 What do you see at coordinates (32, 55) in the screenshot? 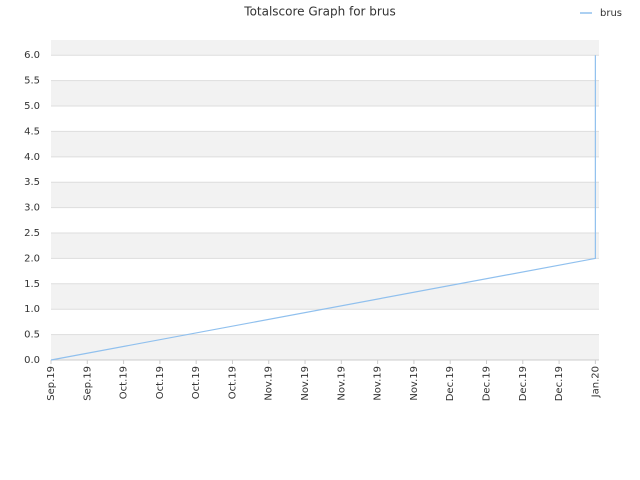
I see `y-tick-label: 6.0` at bounding box center [32, 55].